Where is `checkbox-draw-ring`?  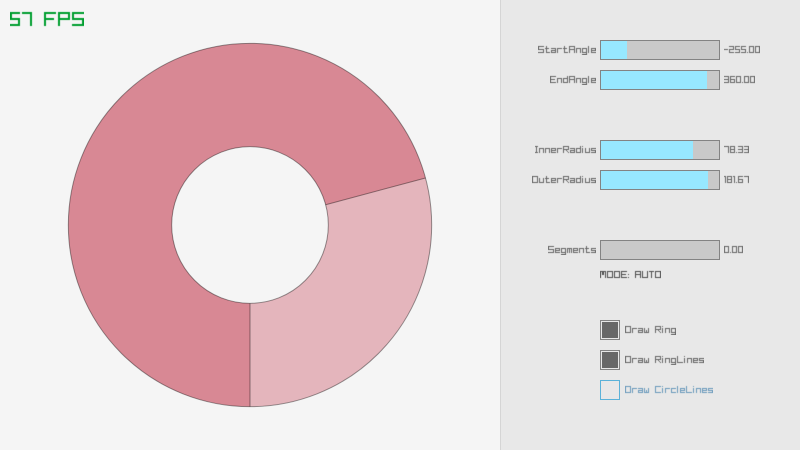 checkbox-draw-ring is located at coordinates (610, 330).